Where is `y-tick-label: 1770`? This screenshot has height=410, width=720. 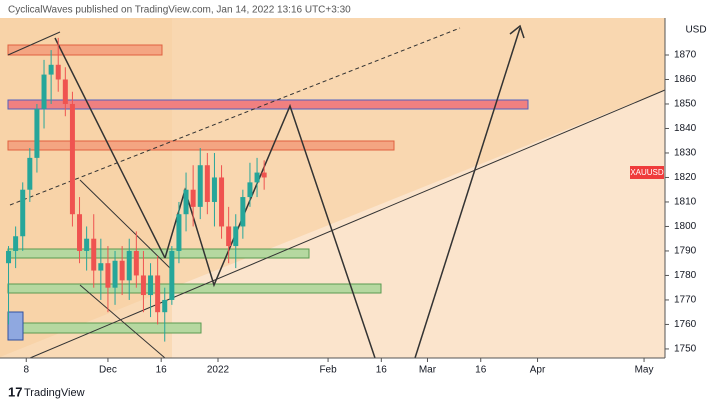 y-tick-label: 1770 is located at coordinates (685, 300).